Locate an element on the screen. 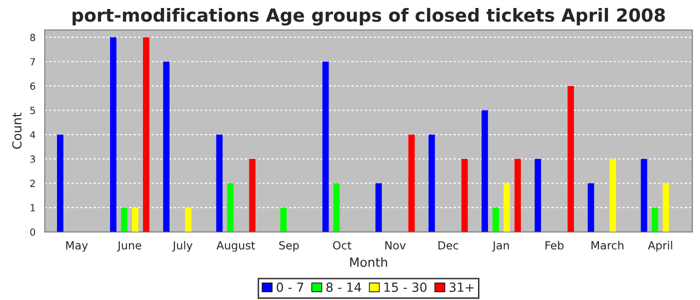 This screenshot has height=300, width=700. legend-label: 15 - 30 is located at coordinates (405, 287).